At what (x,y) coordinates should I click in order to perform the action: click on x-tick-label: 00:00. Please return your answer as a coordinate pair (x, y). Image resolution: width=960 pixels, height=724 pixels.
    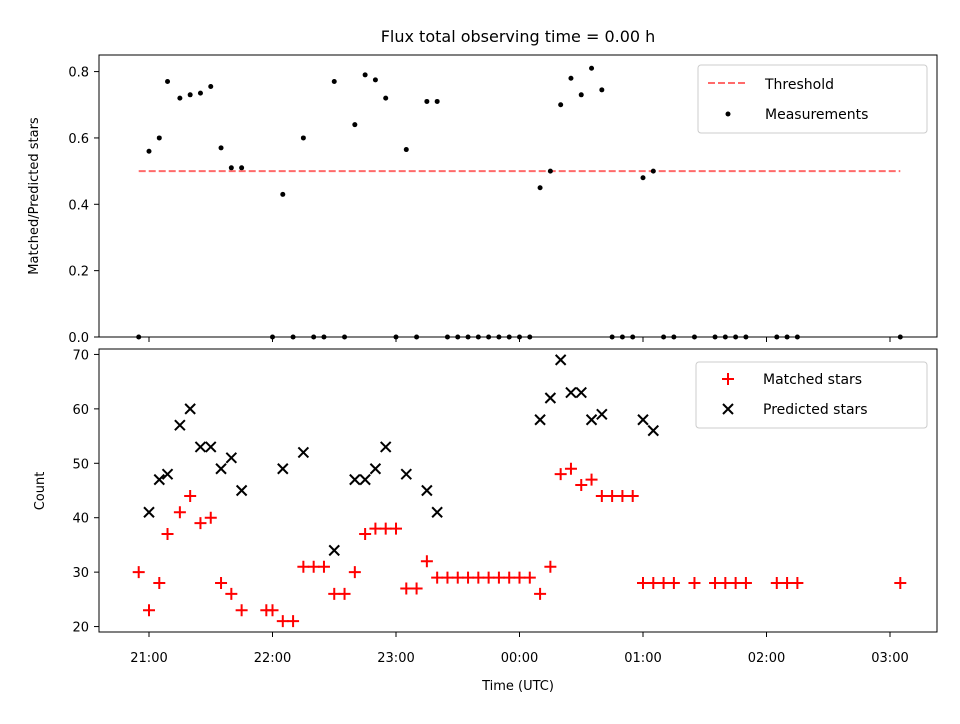
    Looking at the image, I should click on (519, 658).